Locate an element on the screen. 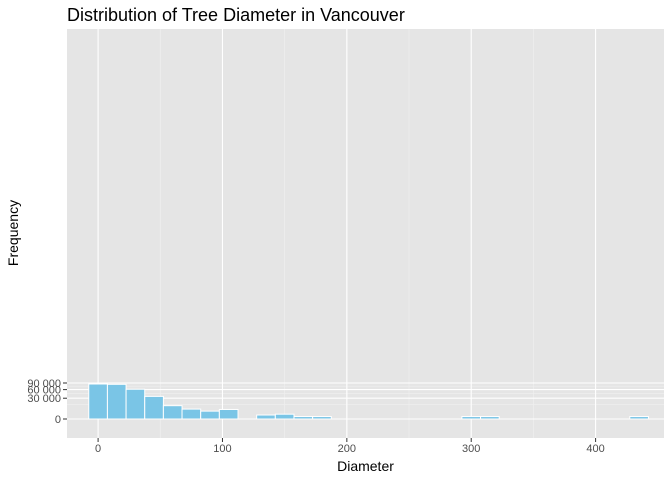 This screenshot has height=480, width=672. y-tick-label: 30 000 is located at coordinates (44, 399).